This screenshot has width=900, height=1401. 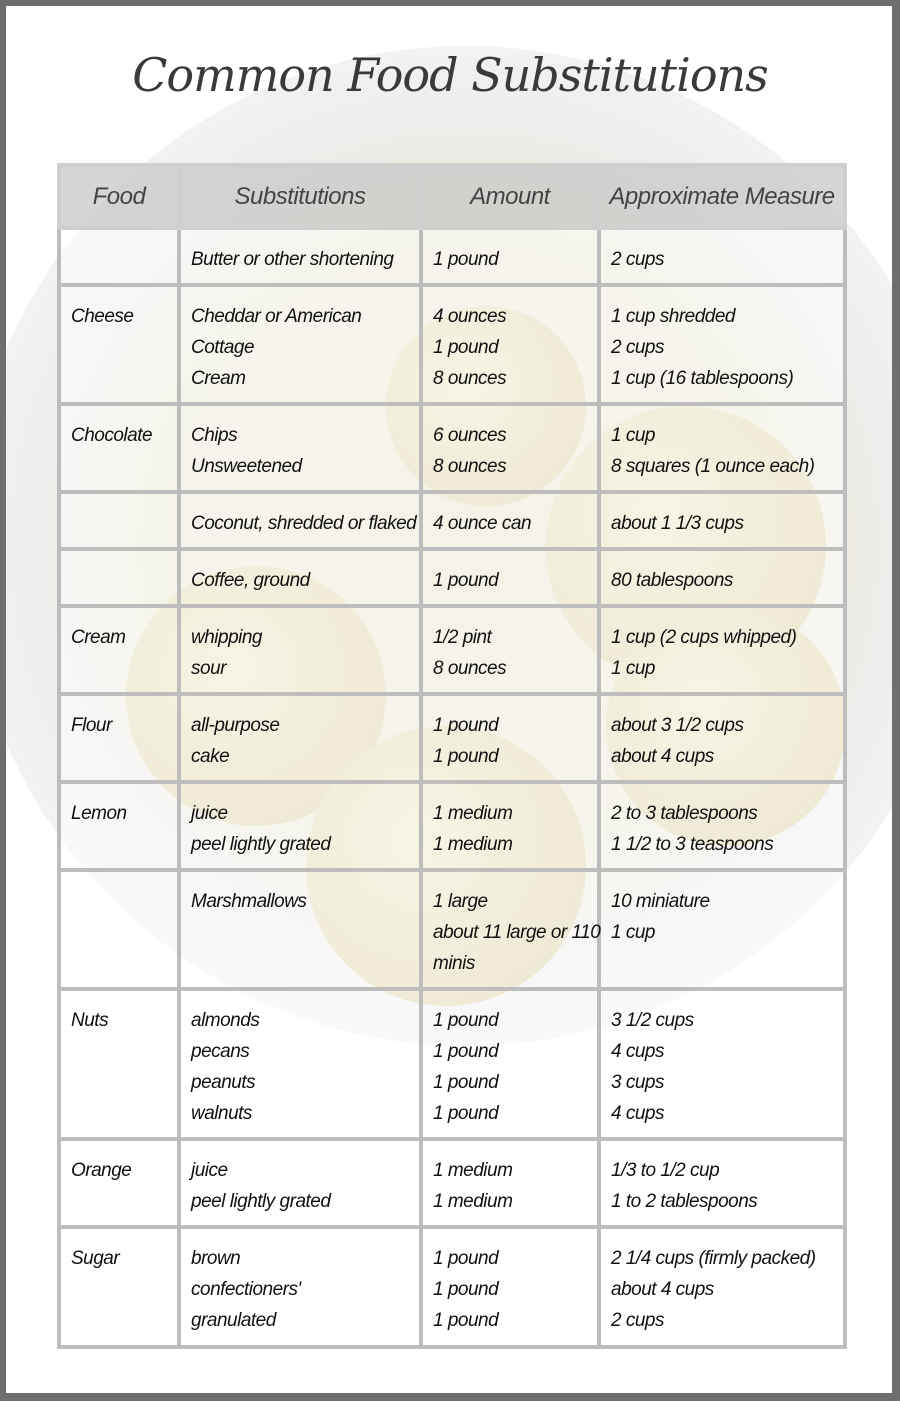 What do you see at coordinates (704, 637) in the screenshot?
I see `measure-line: 1 cup (2 cups whipped)` at bounding box center [704, 637].